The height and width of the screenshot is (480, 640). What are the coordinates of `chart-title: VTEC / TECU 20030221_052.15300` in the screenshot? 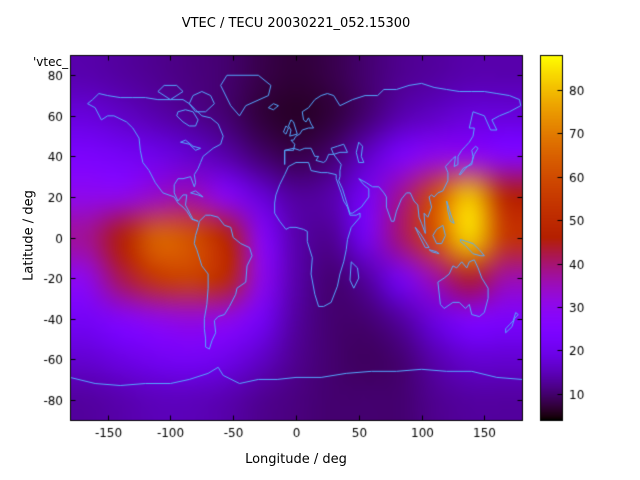 It's located at (296, 23).